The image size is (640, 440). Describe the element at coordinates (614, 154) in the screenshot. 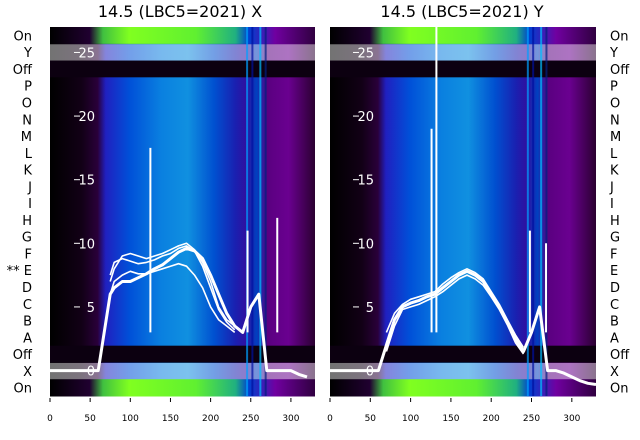

I see `row-label: L` at that location.